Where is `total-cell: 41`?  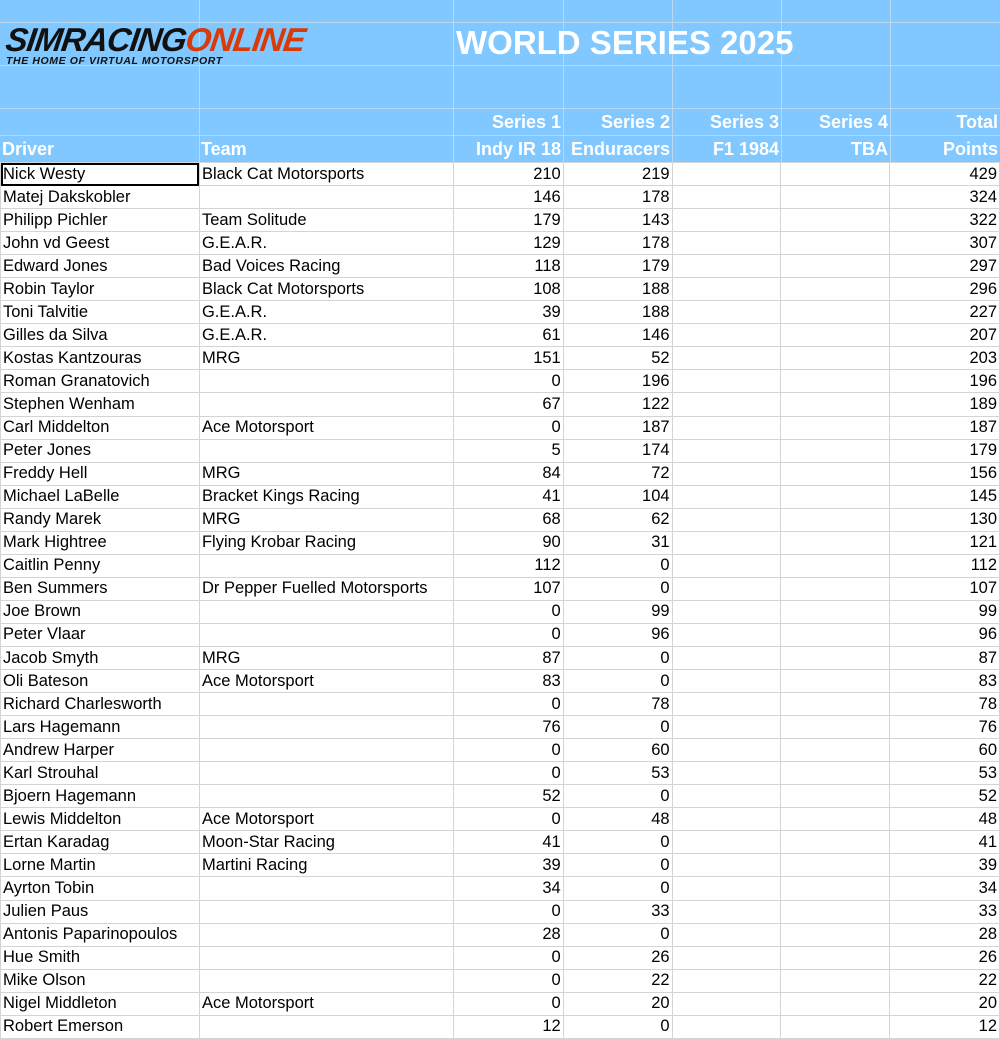
total-cell: 41 is located at coordinates (944, 842).